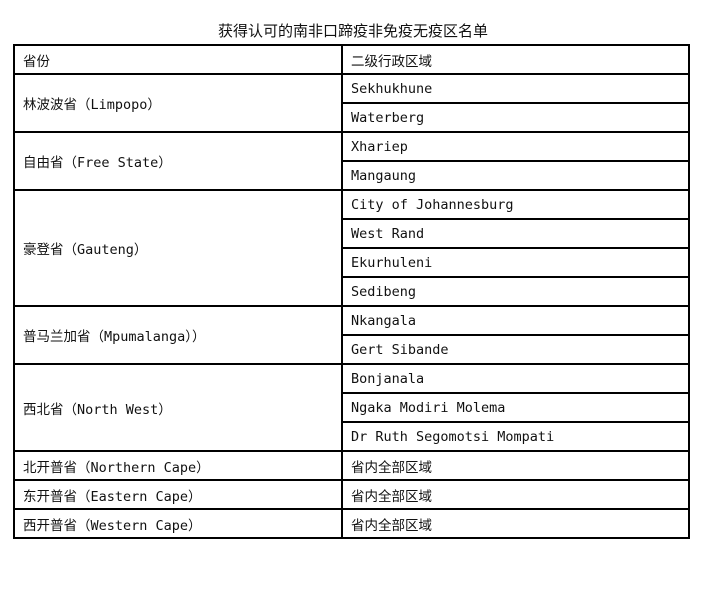  I want to click on province-cell: 西开普省（Western Cape）, so click(178, 523).